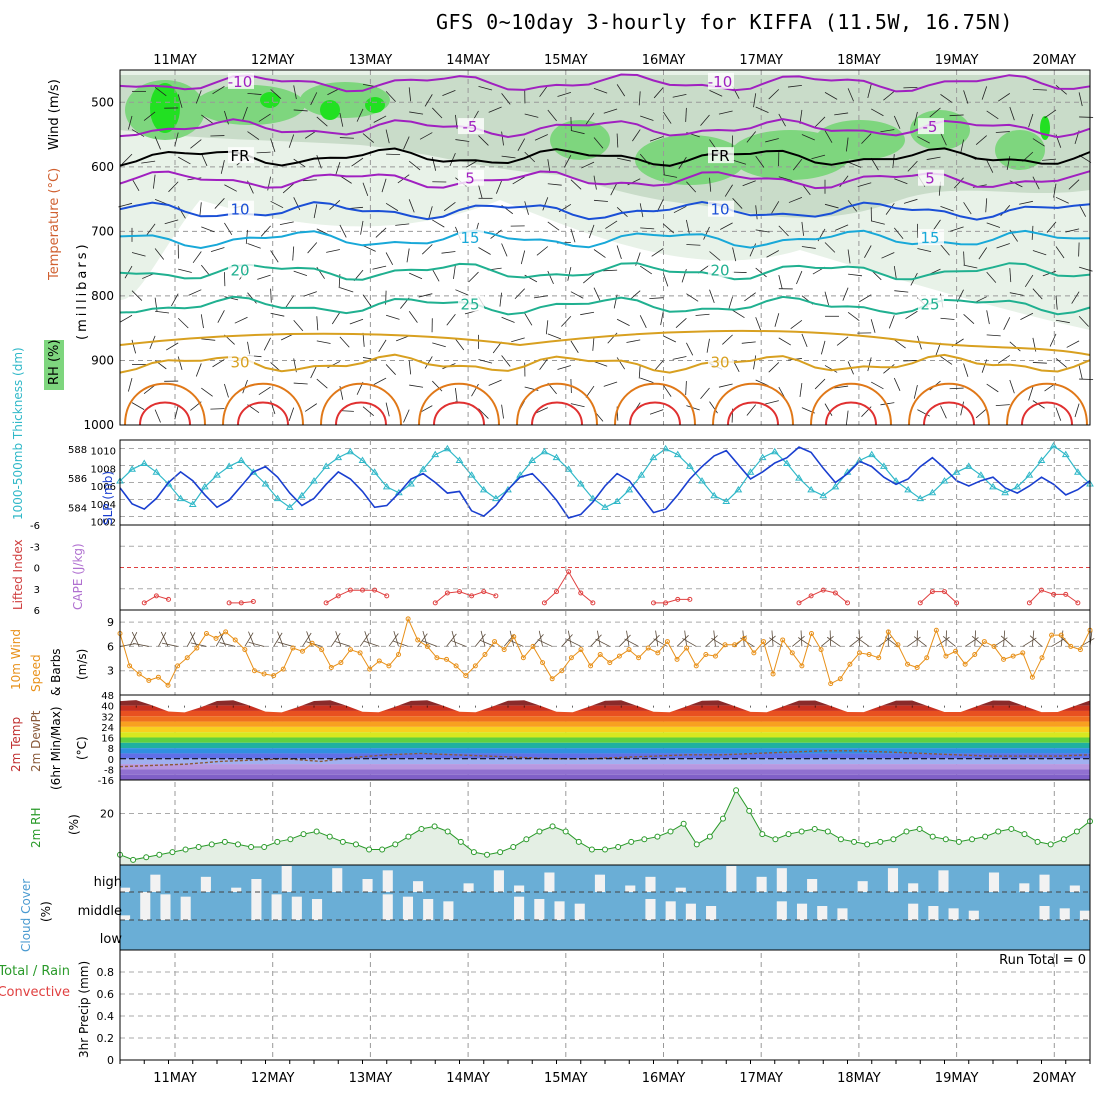 The width and height of the screenshot is (1100, 1100). Describe the element at coordinates (110, 646) in the screenshot. I see `wind-tick: 6` at that location.